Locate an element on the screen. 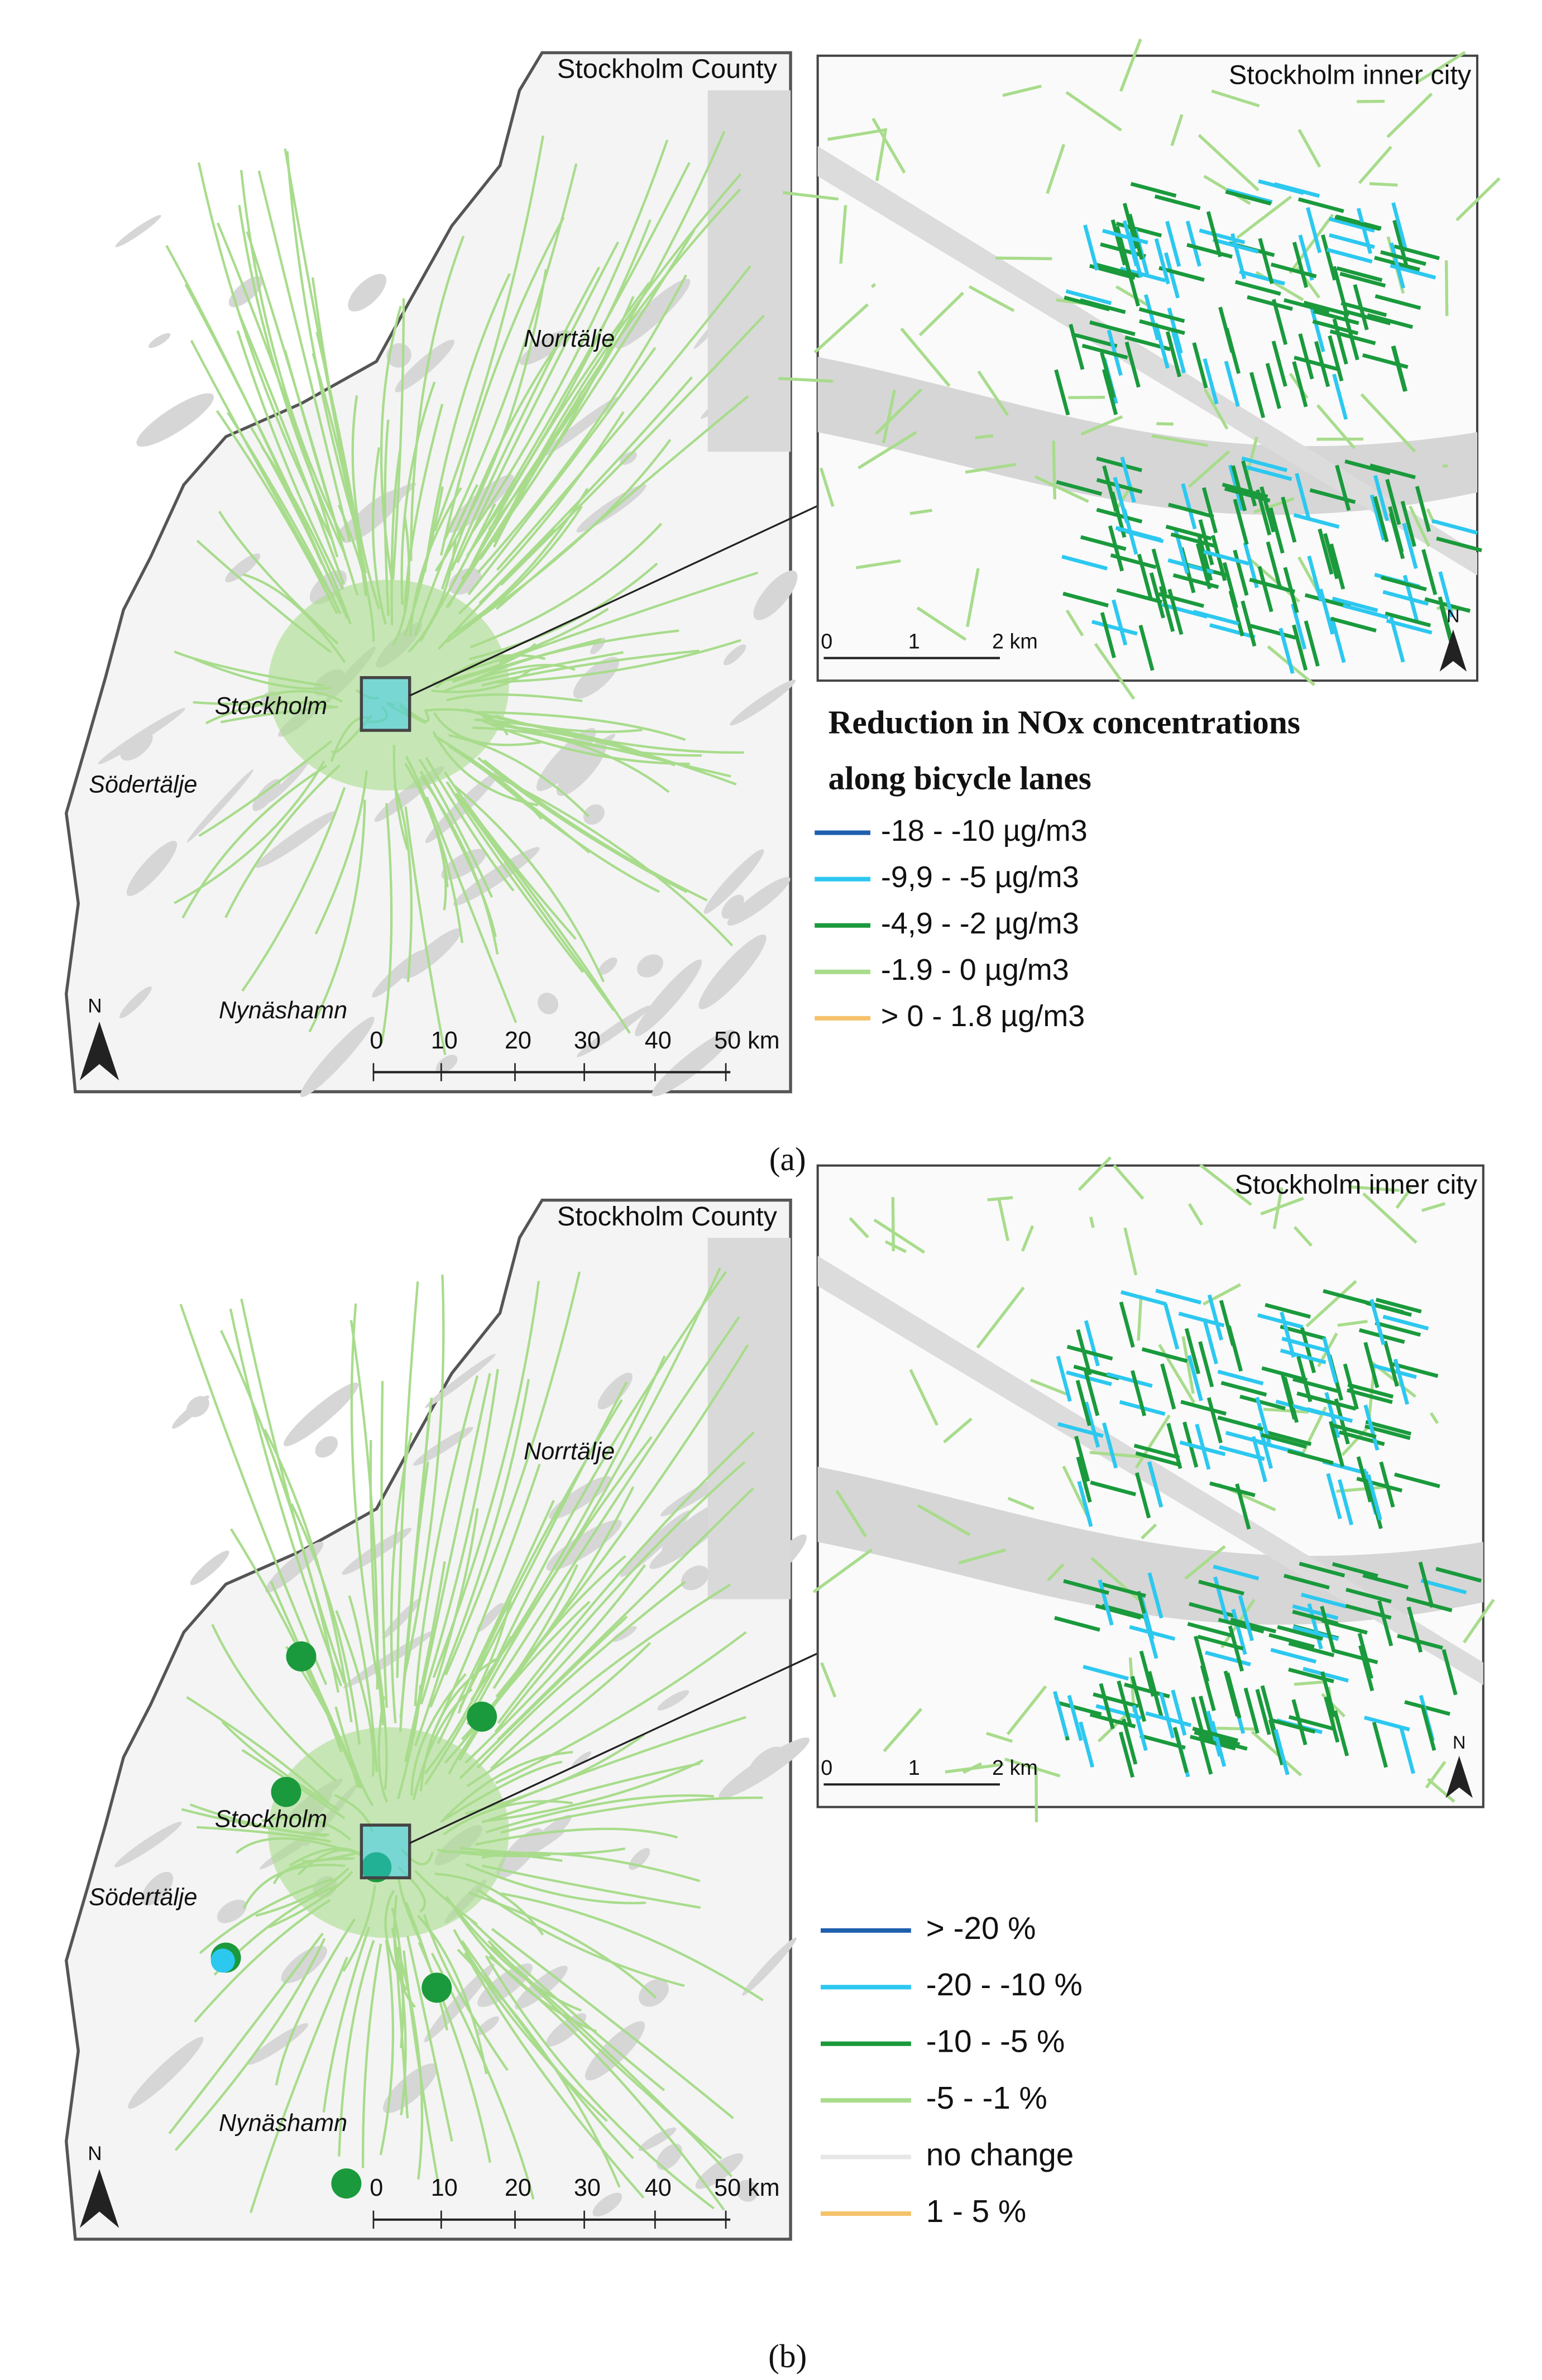  inset-north-arrow is located at coordinates (1453, 650).